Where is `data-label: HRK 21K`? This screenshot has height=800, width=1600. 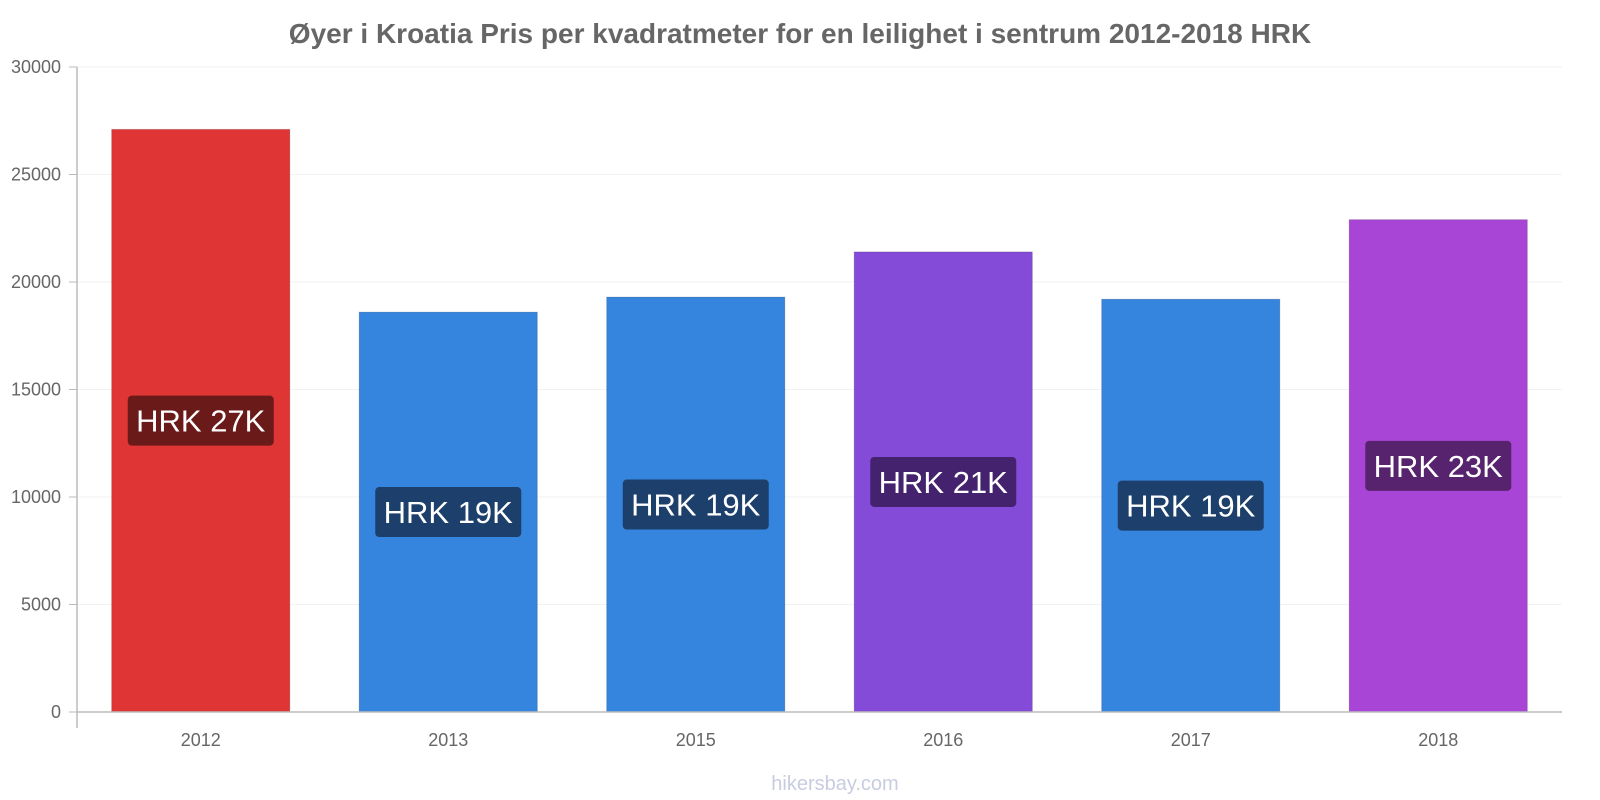
data-label: HRK 21K is located at coordinates (944, 482).